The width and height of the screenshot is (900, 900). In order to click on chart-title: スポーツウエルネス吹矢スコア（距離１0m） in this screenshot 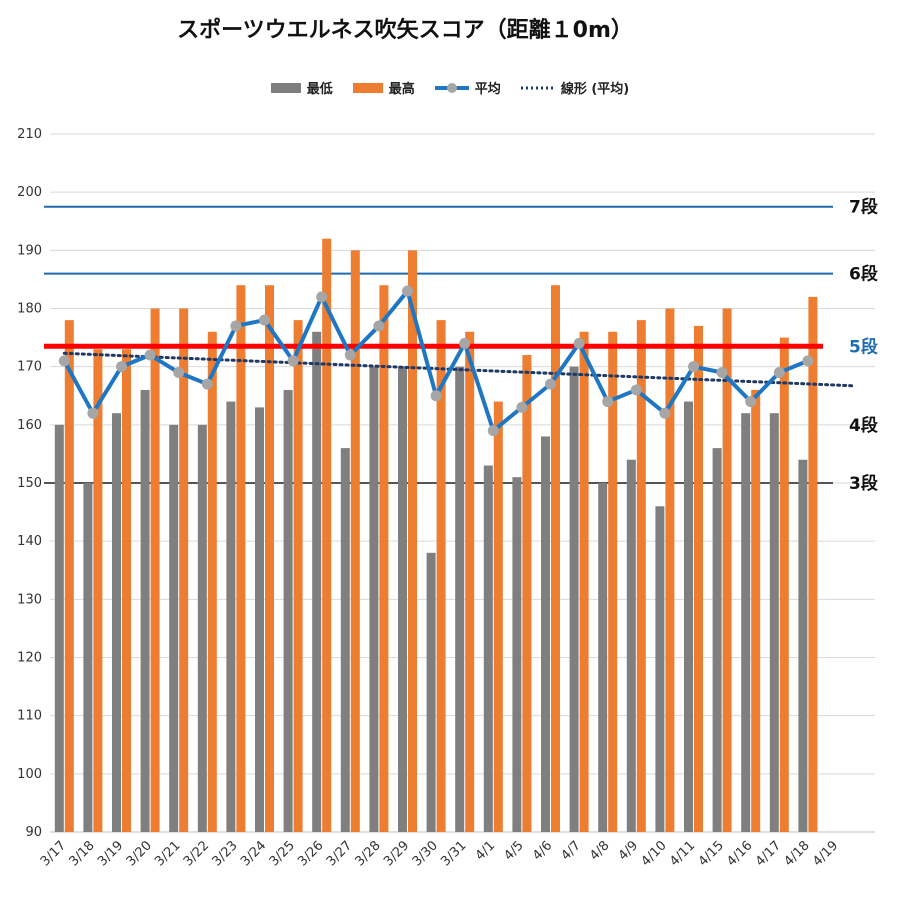, I will do `click(405, 30)`.